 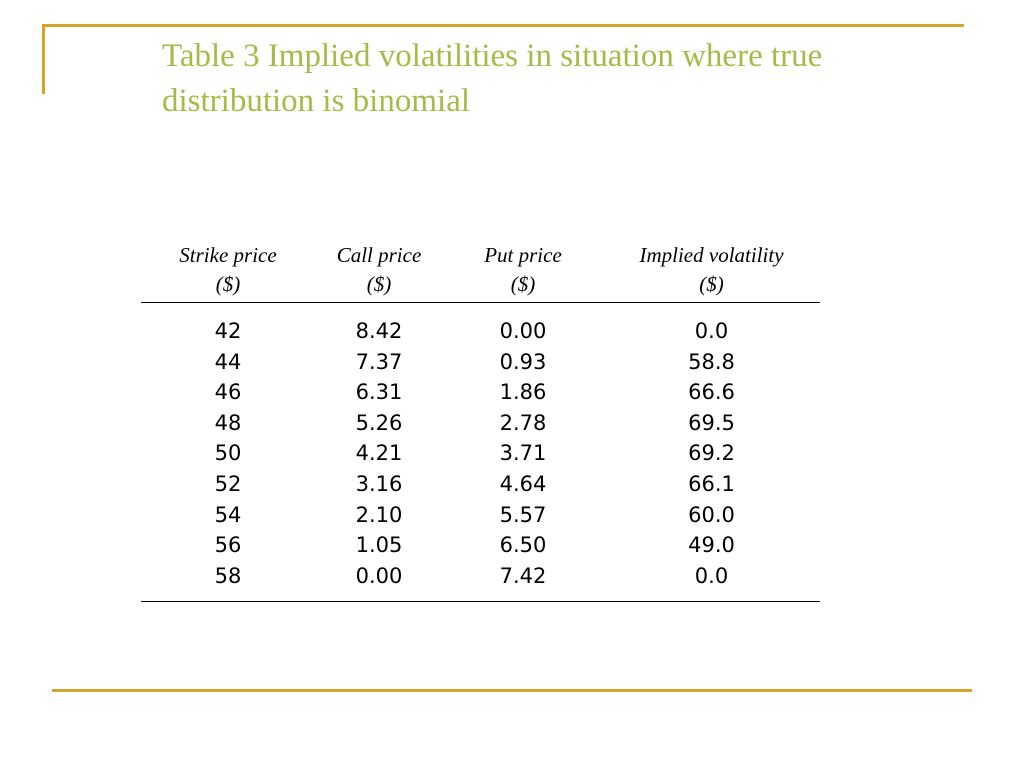 I want to click on header-label: Call price, so click(x=379, y=255).